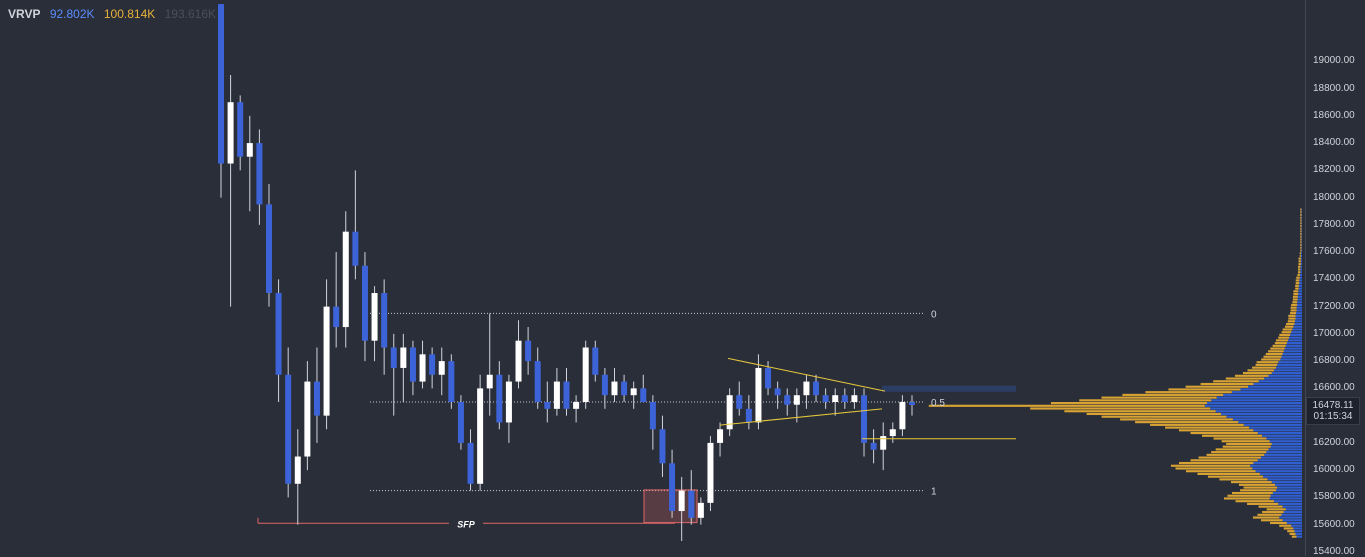  I want to click on price-tick-label: 17400.00, so click(1334, 279).